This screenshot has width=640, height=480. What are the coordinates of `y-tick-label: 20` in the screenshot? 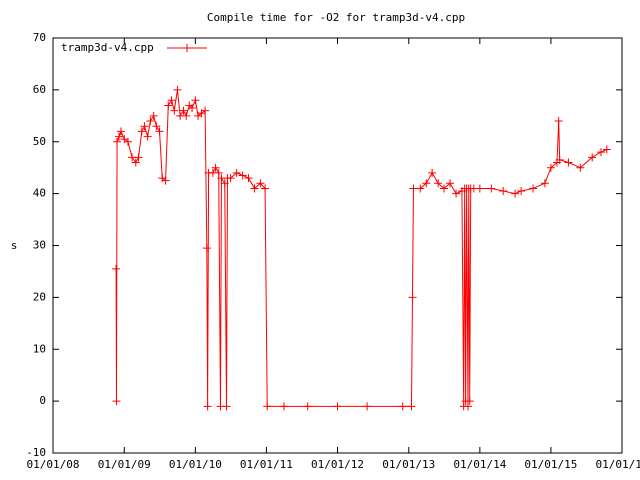 It's located at (39, 296).